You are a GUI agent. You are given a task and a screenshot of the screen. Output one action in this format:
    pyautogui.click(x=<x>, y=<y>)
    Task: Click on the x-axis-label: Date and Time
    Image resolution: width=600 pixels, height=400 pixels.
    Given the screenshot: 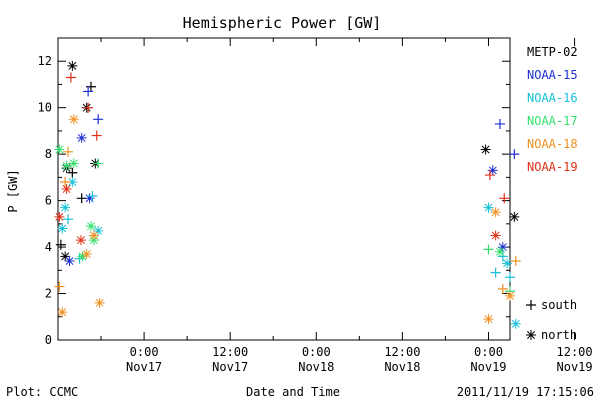 What is the action you would take?
    pyautogui.click(x=293, y=392)
    